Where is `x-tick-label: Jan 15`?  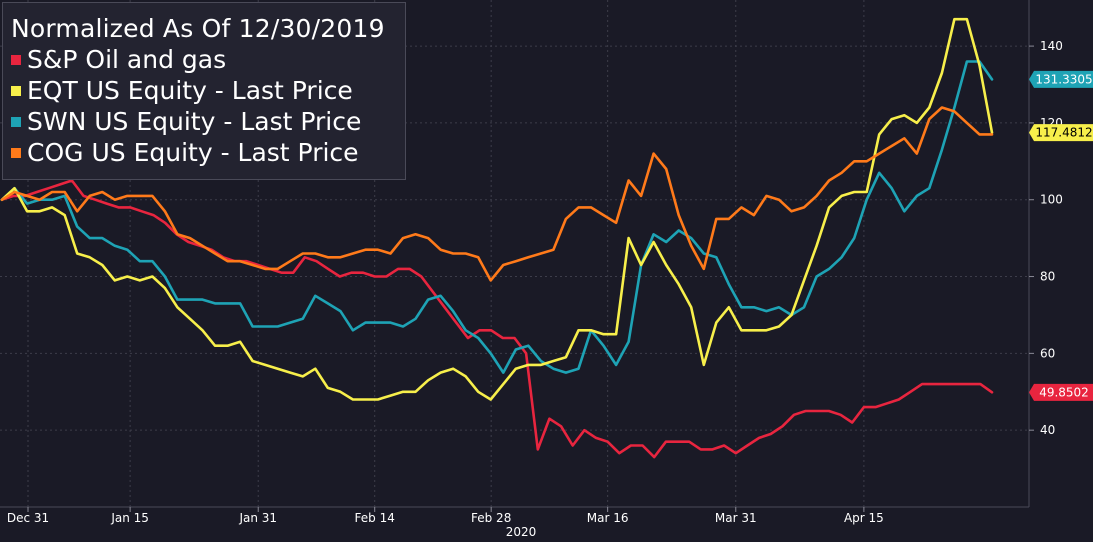
x-tick-label: Jan 15 is located at coordinates (129, 518).